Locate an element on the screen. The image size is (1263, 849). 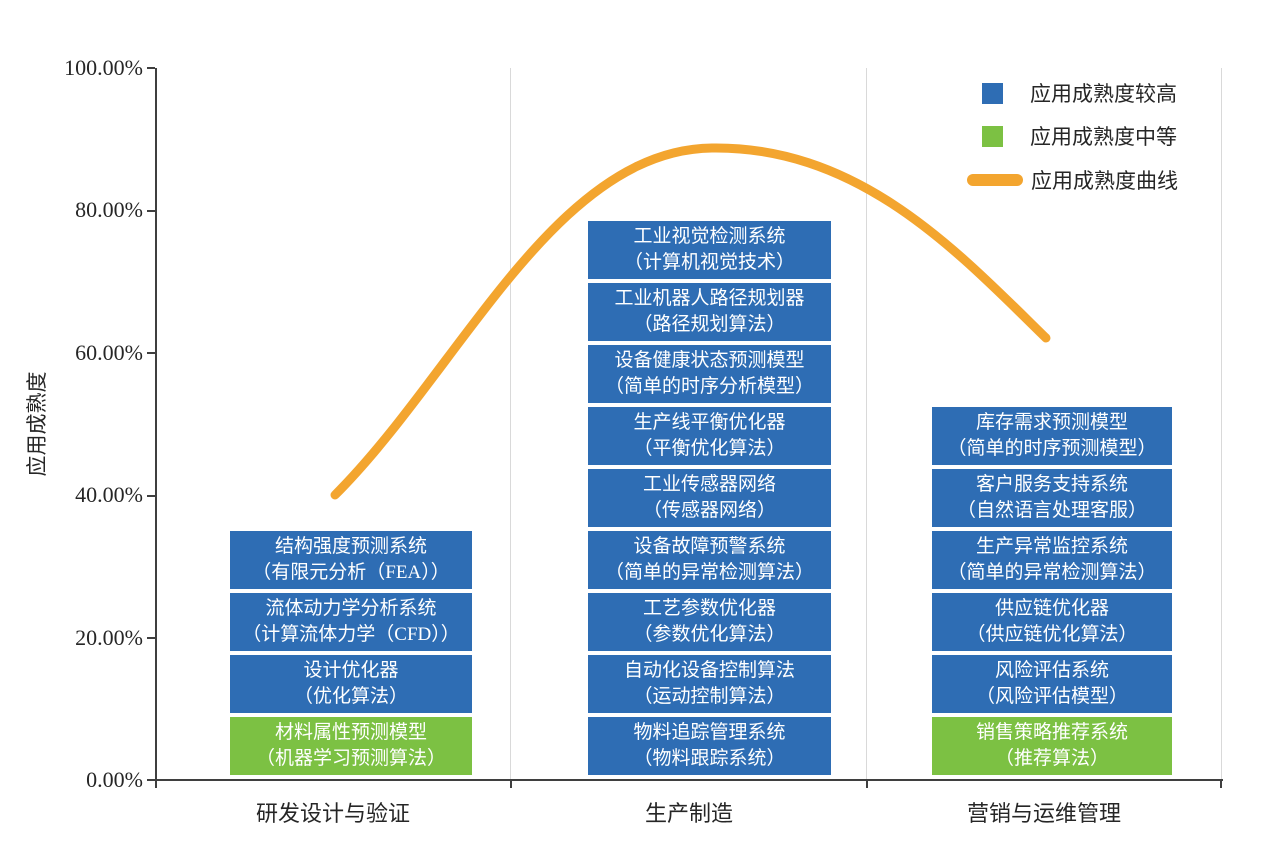
app-box: 工艺参数优化器 （参数优化算法） is located at coordinates (709, 622).